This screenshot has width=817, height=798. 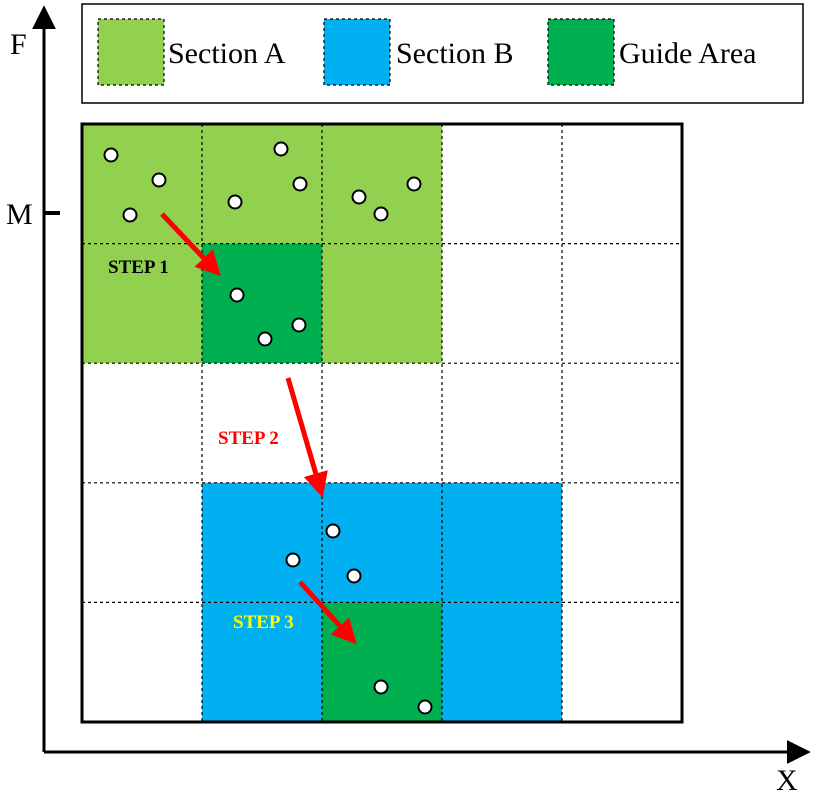 I want to click on legend-frame, so click(x=442, y=53).